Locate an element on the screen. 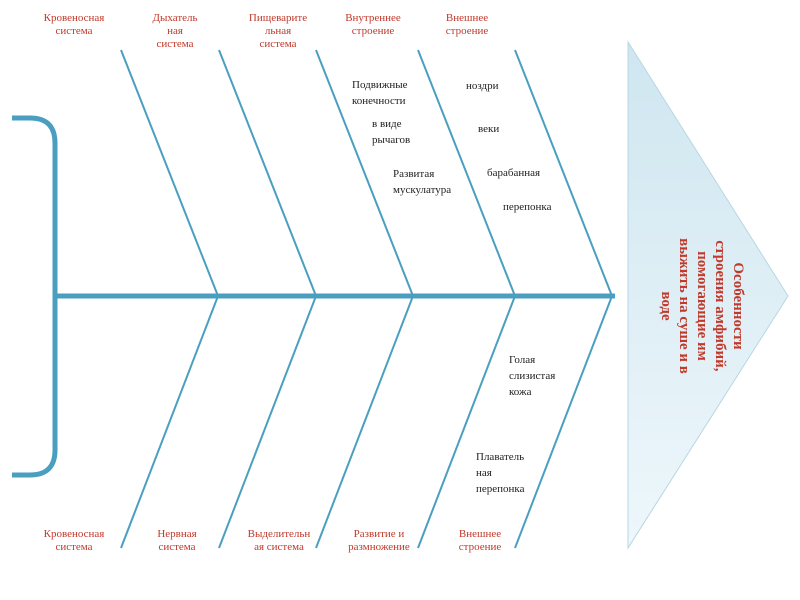 The image size is (800, 600). top-category-internal: Внутреннее строение is located at coordinates (373, 24).